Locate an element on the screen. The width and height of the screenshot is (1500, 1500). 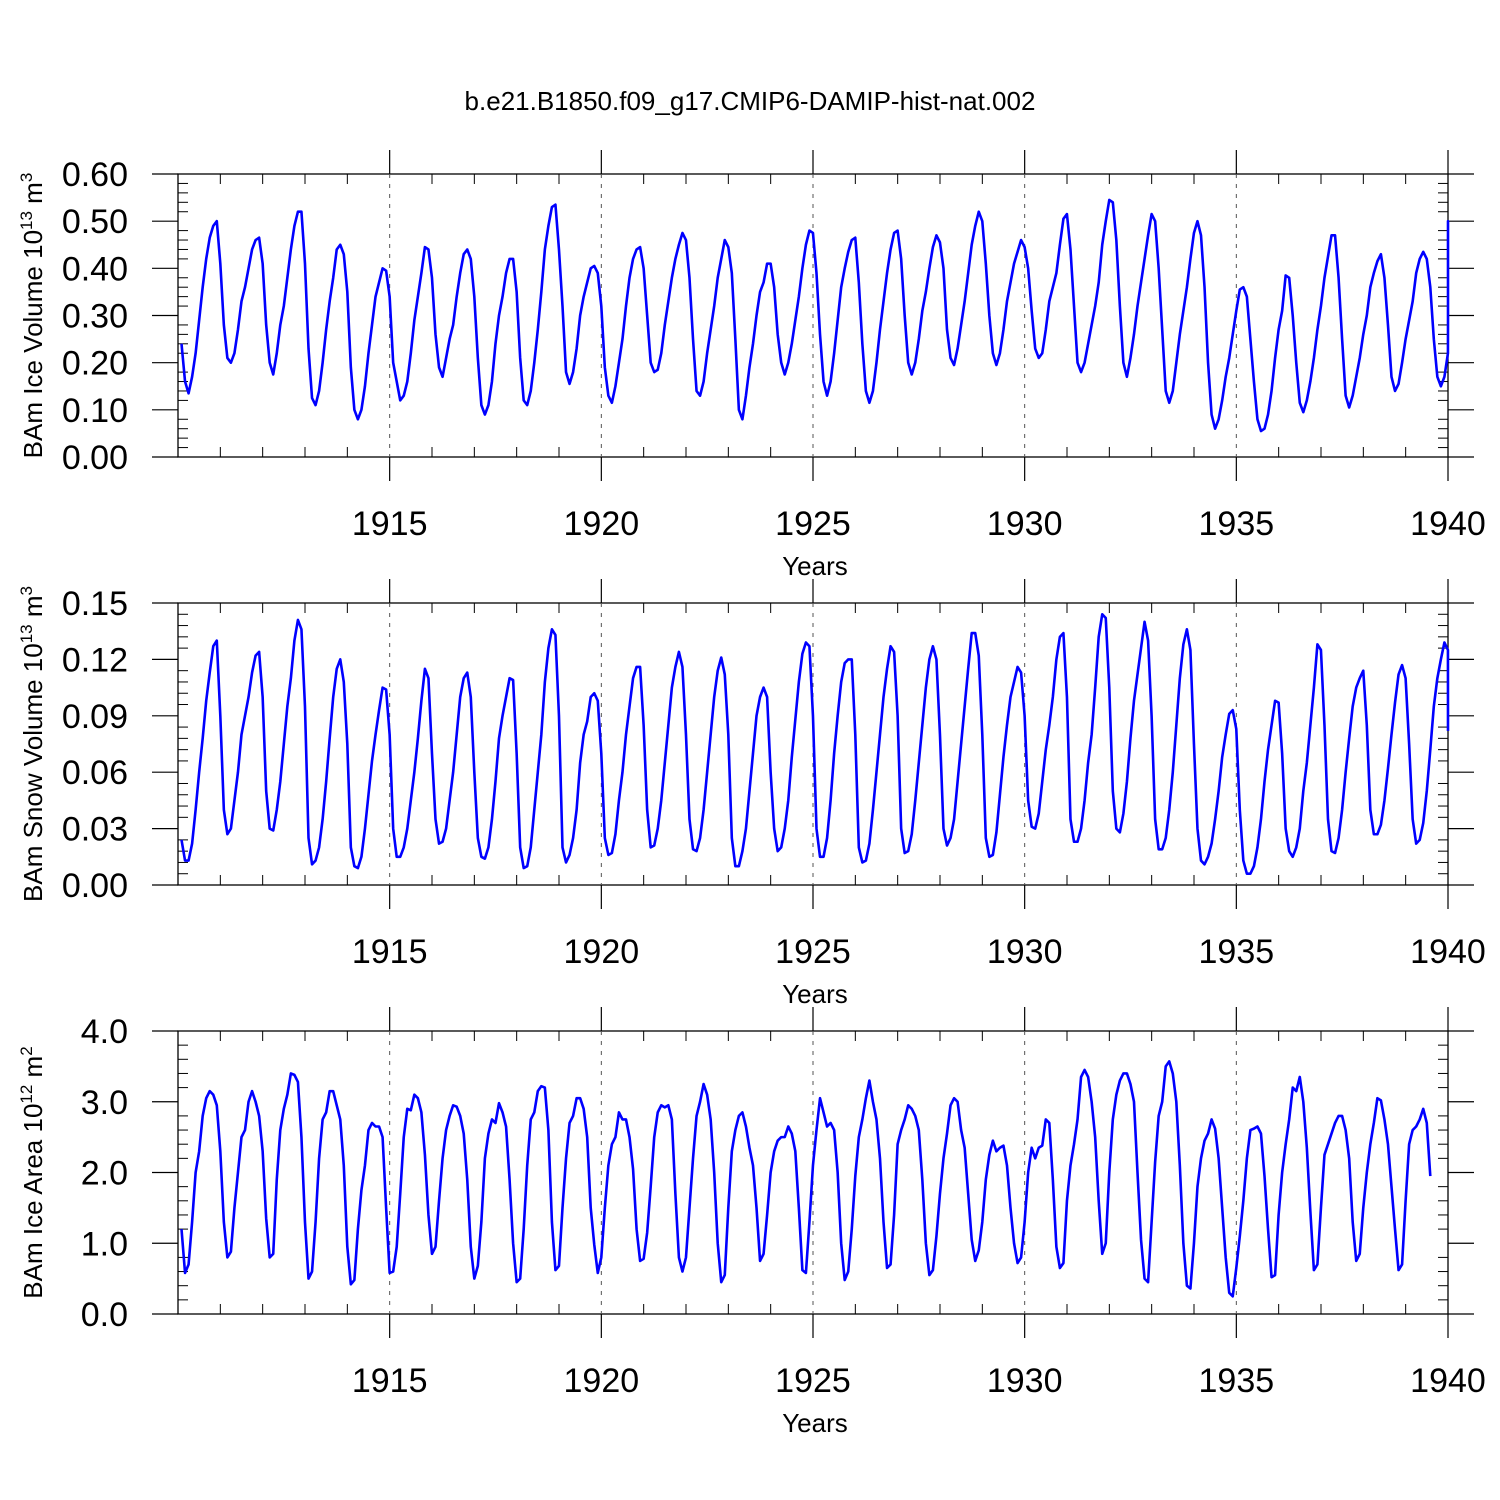
panel3-y-tick-label: 2.0 is located at coordinates (104, 1174).